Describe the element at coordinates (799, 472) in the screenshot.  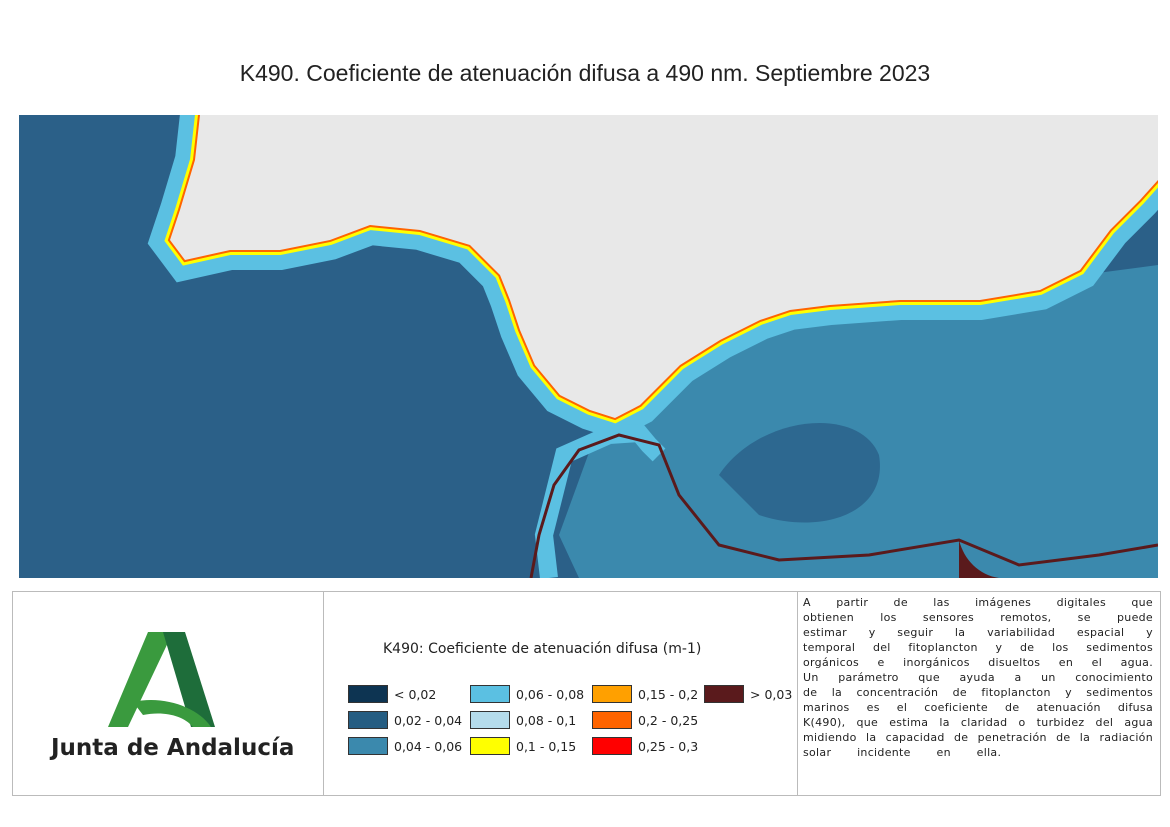
I see `deep-water` at that location.